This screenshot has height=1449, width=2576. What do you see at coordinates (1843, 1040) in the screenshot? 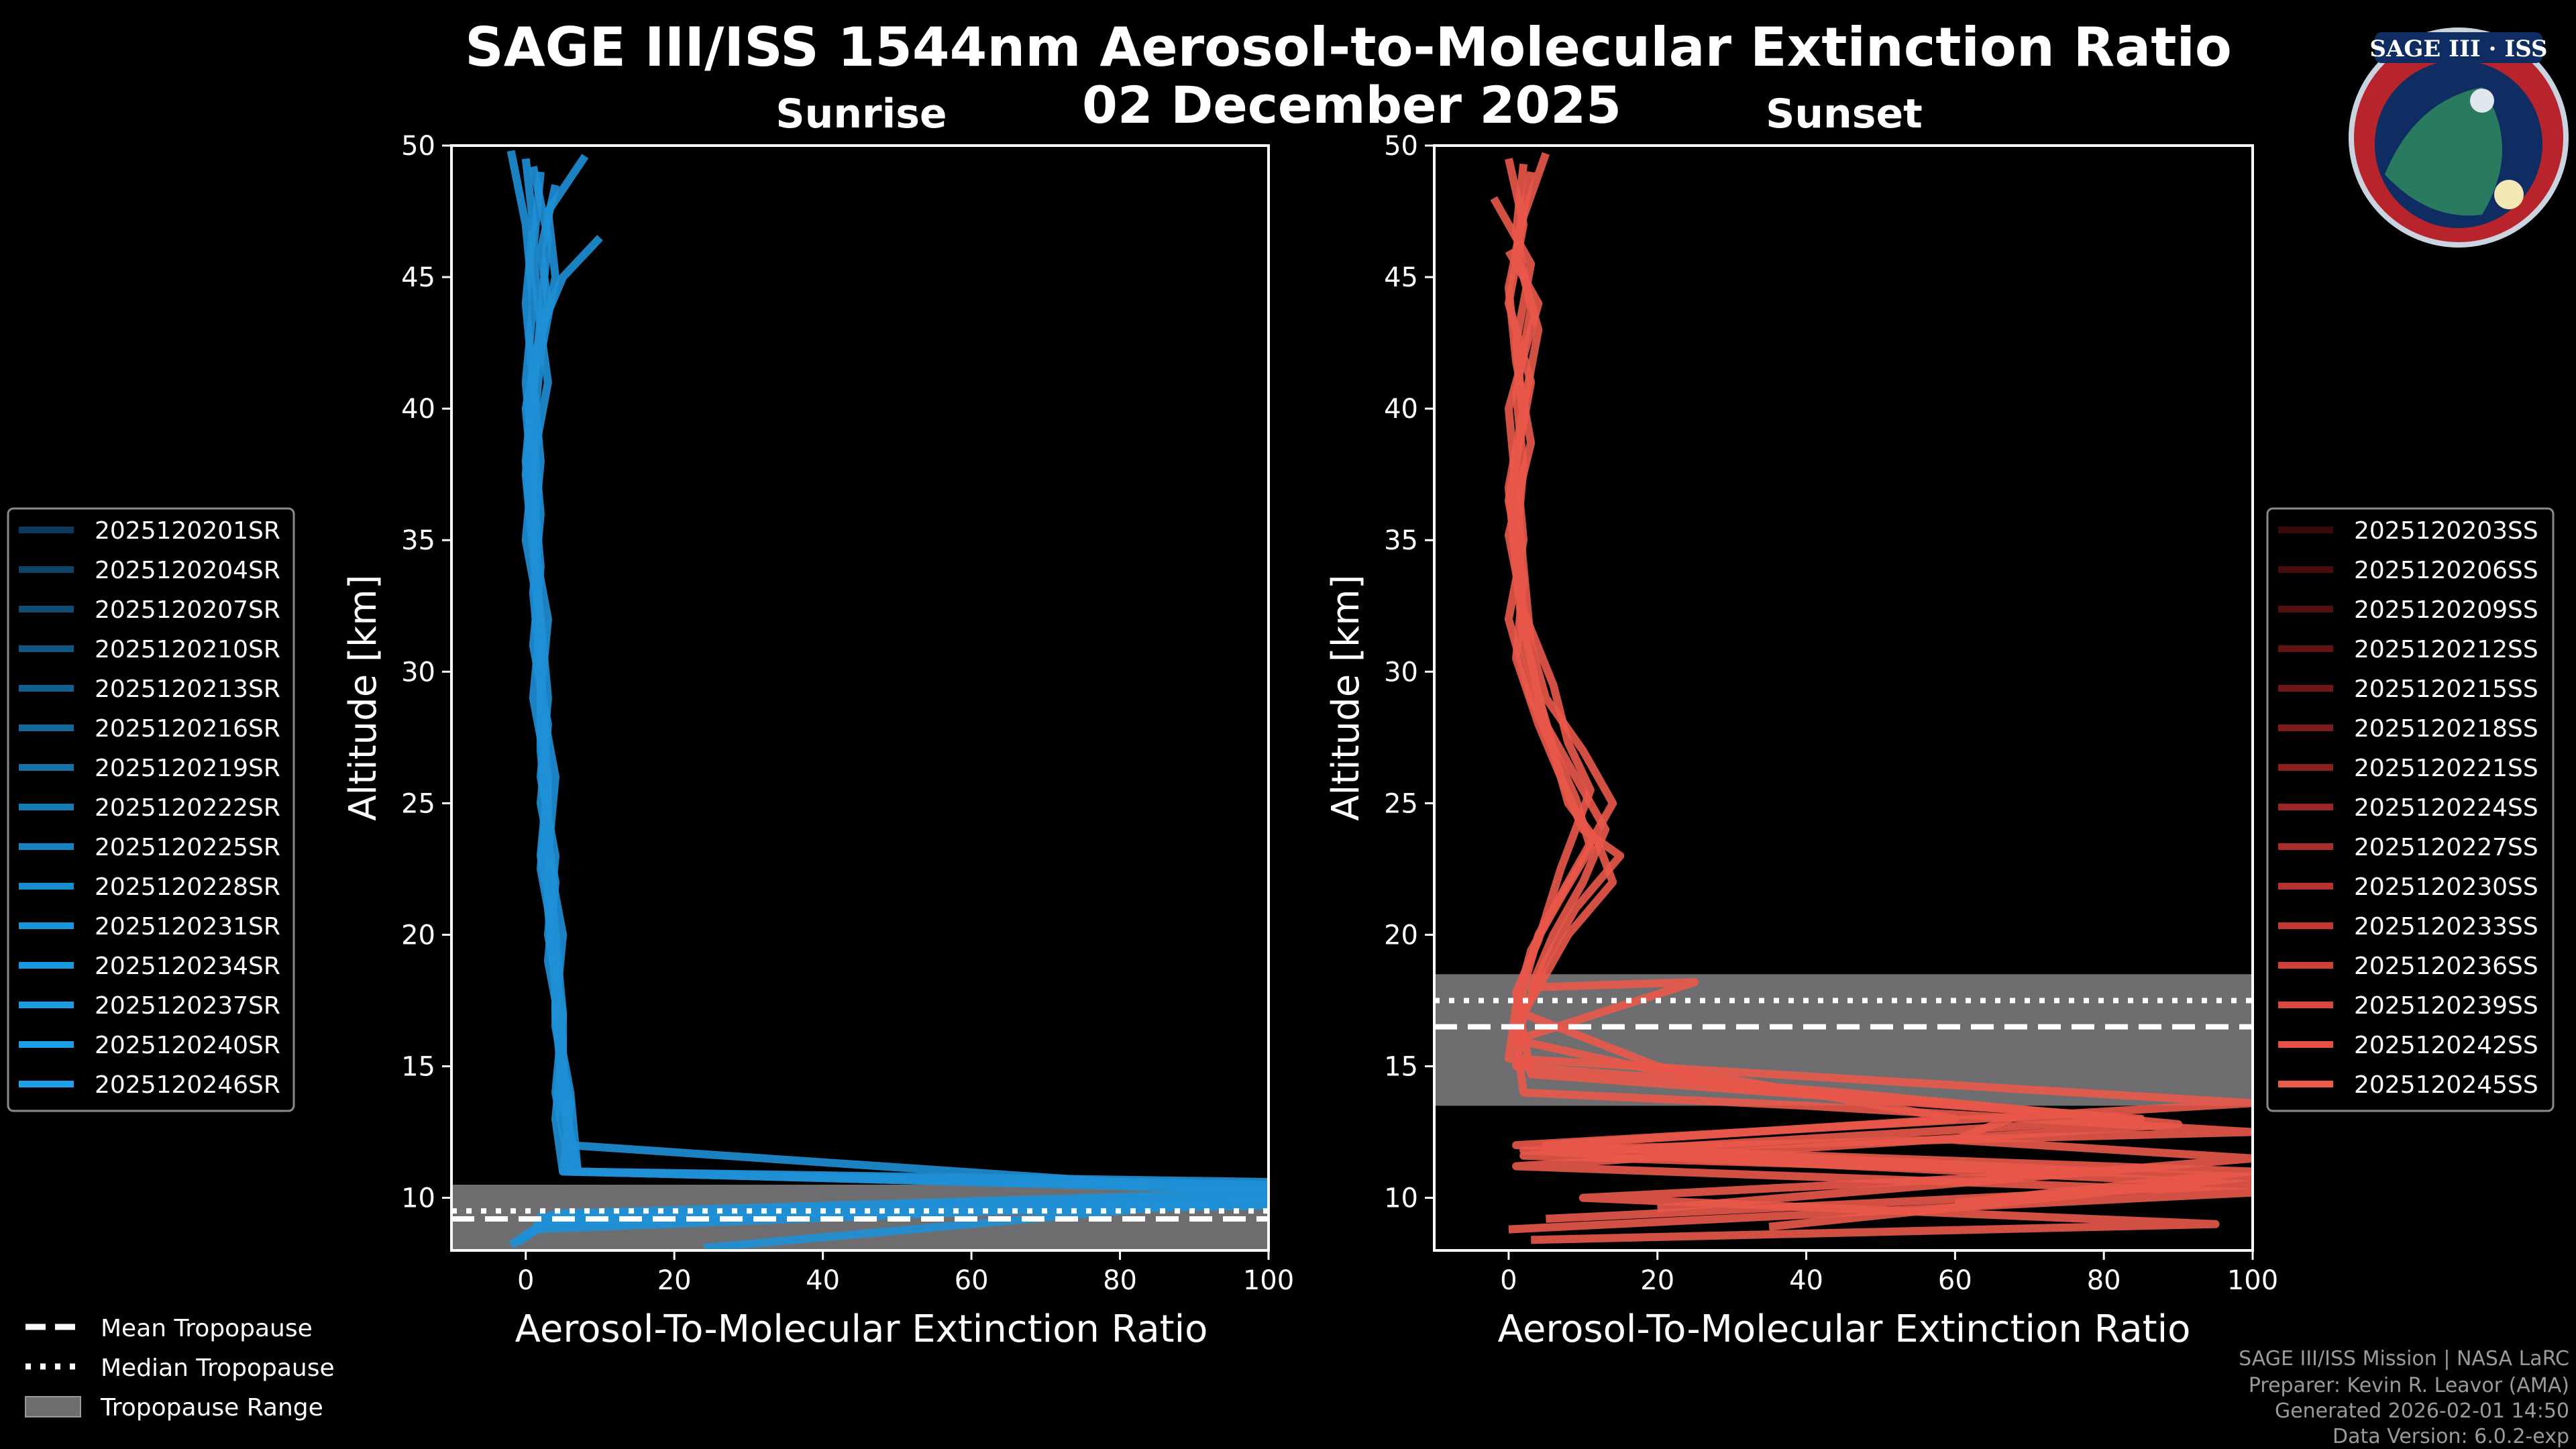
I see `tropopause-range-band` at bounding box center [1843, 1040].